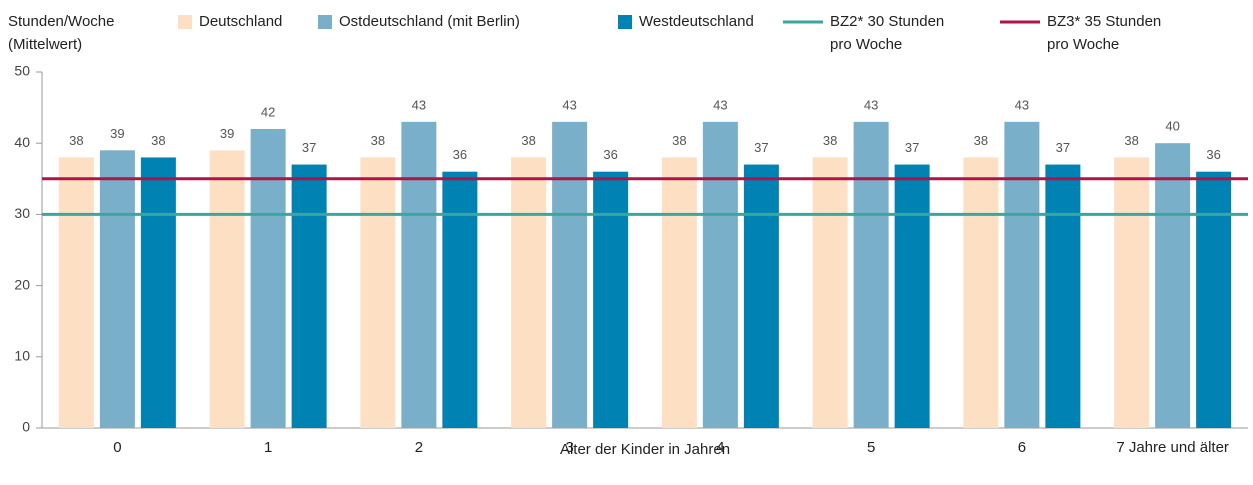  Describe the element at coordinates (22, 356) in the screenshot. I see `y-tick-label: 10` at that location.